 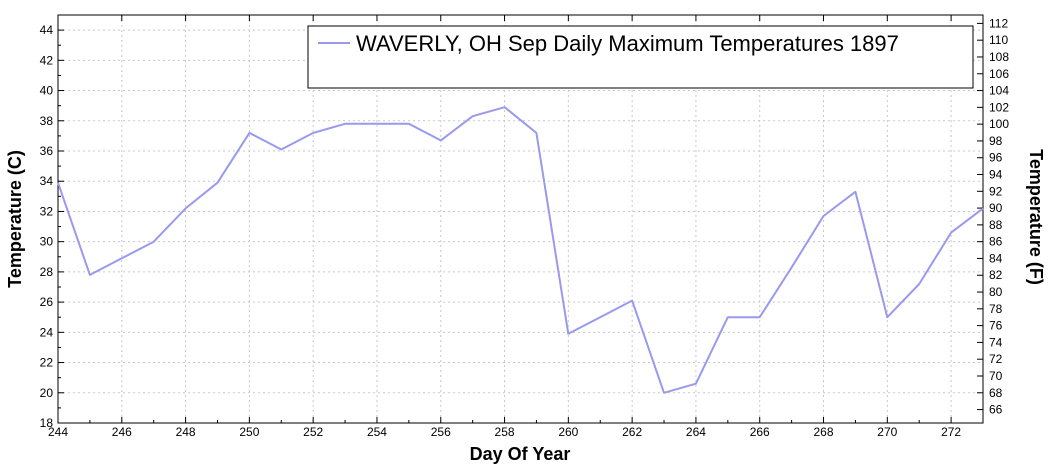 What do you see at coordinates (824, 432) in the screenshot?
I see `x-tick-label: 268` at bounding box center [824, 432].